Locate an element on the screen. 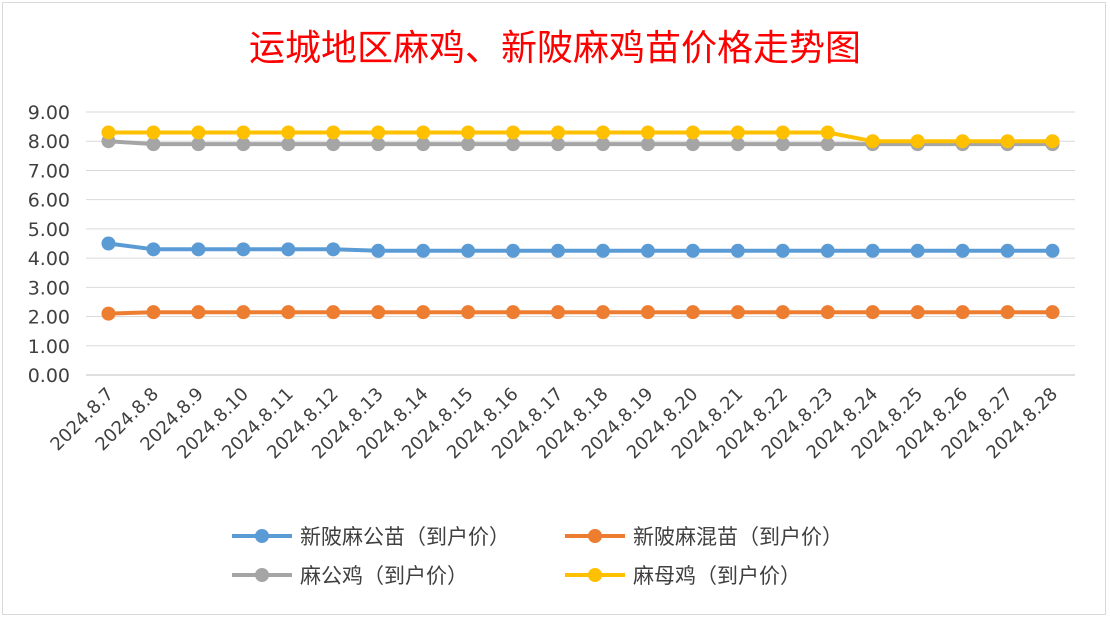  legend-item: 麻公鸡（到户价） is located at coordinates (350, 576).